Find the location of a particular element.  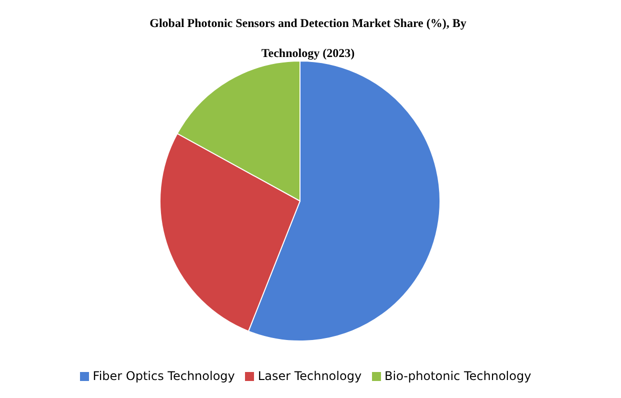

chart-title: Global Photonic Sensors and Detection Market Share (%), By Technology (2023) is located at coordinates (308, 38).